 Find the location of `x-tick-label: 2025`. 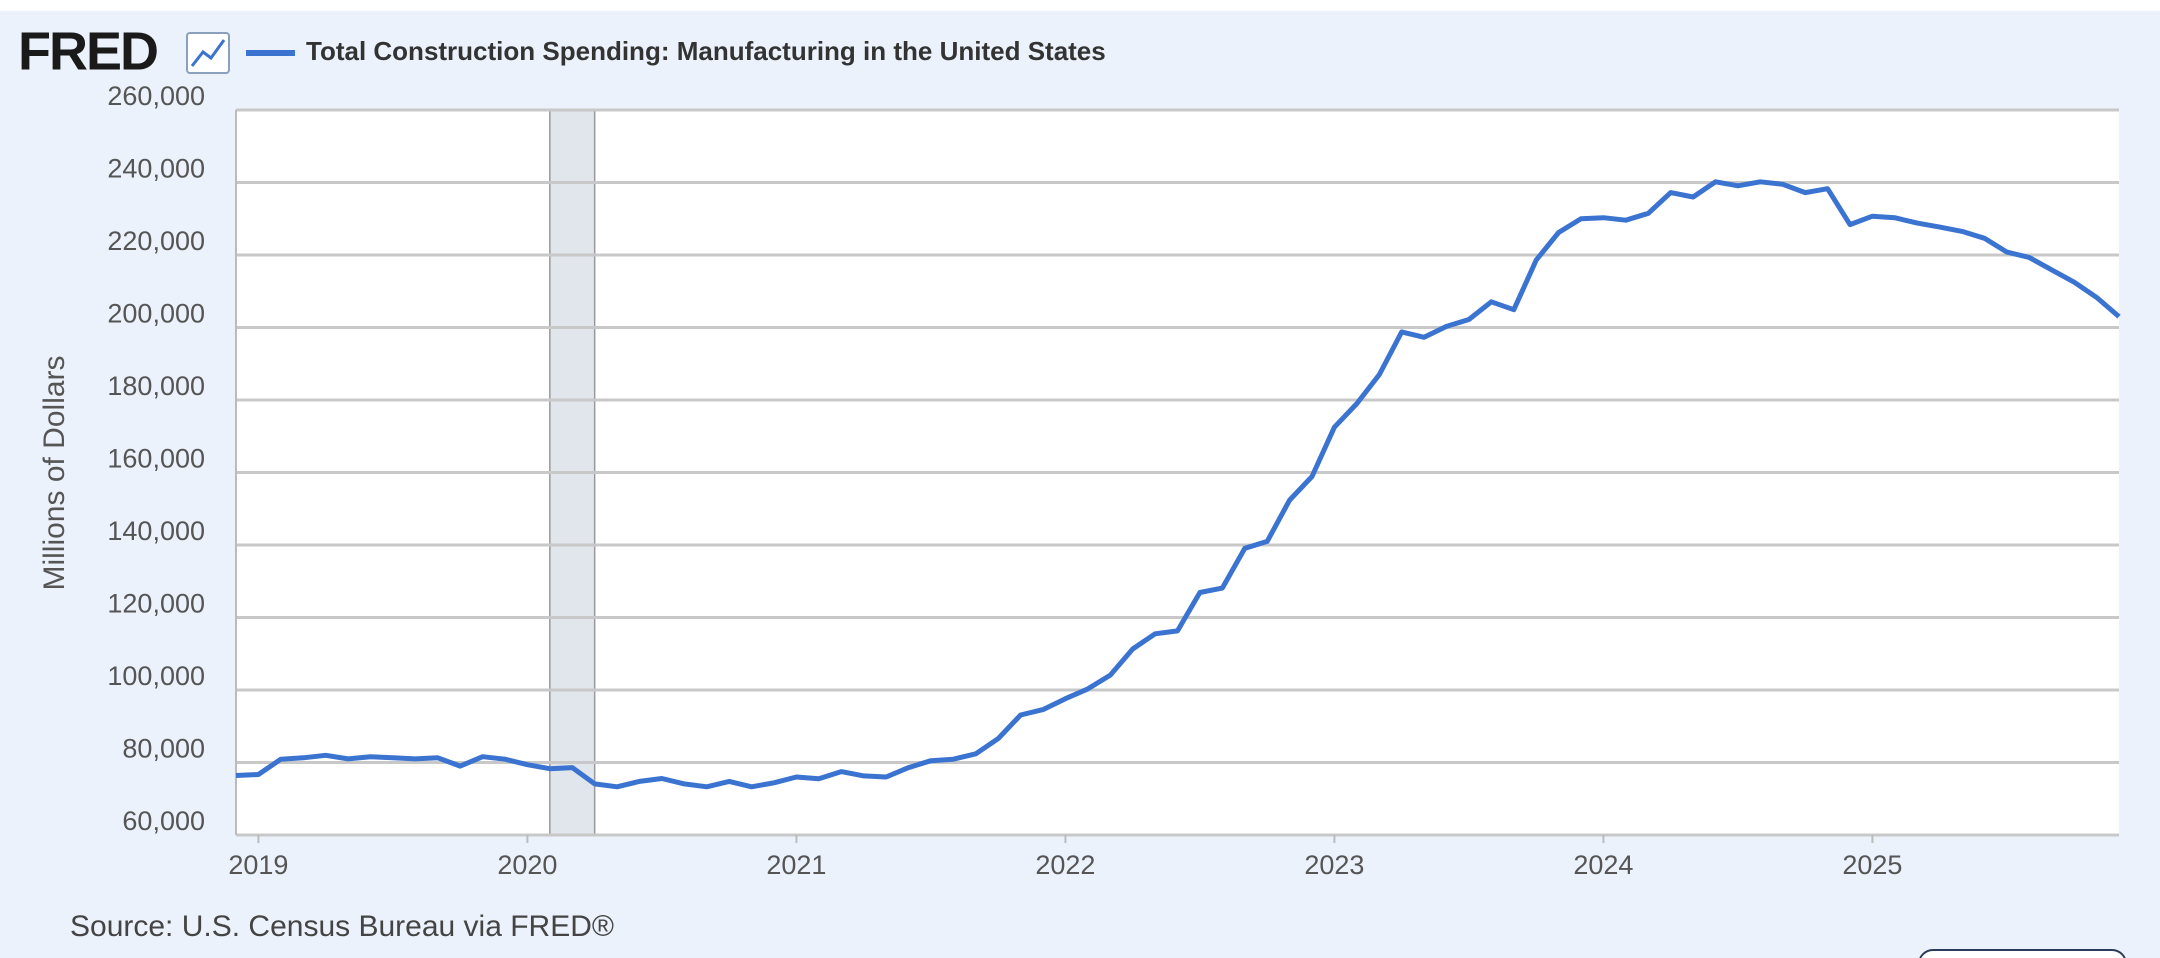

x-tick-label: 2025 is located at coordinates (1872, 865).